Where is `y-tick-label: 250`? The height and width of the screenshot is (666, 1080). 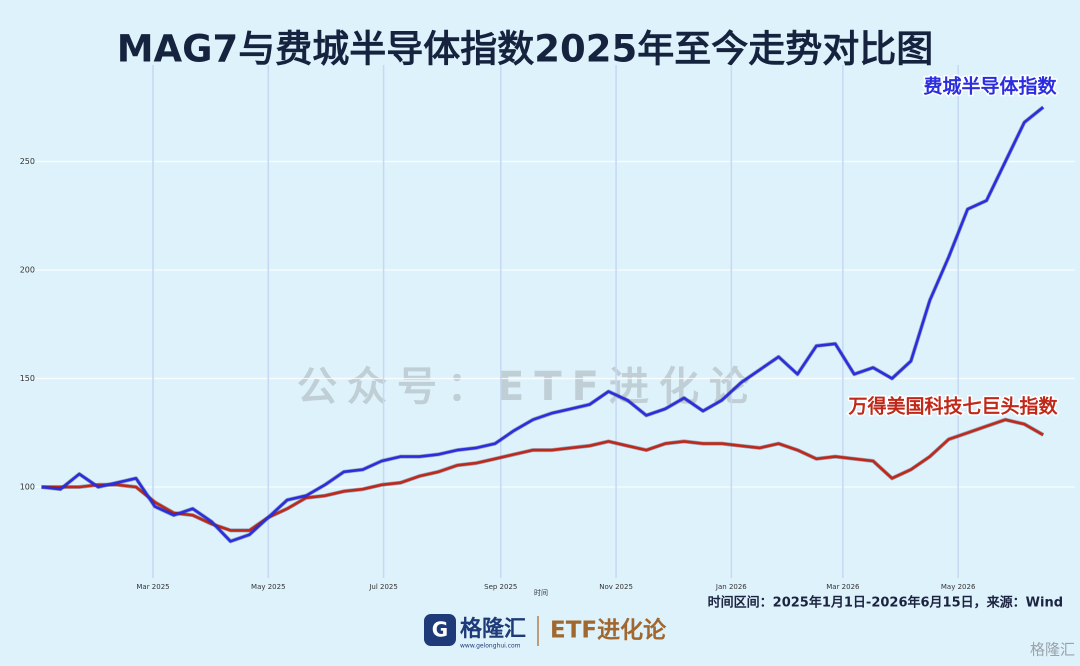
y-tick-label: 250 is located at coordinates (27, 161).